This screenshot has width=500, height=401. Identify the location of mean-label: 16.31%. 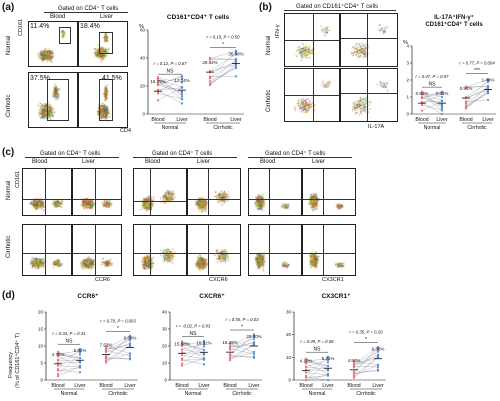
(203, 342).